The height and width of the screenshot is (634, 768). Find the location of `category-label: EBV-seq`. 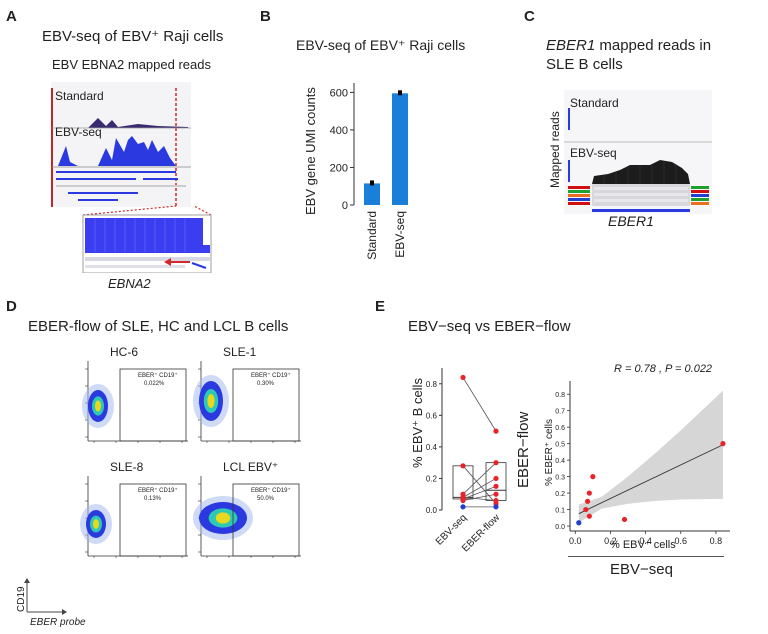

category-label: EBV-seq is located at coordinates (400, 234).